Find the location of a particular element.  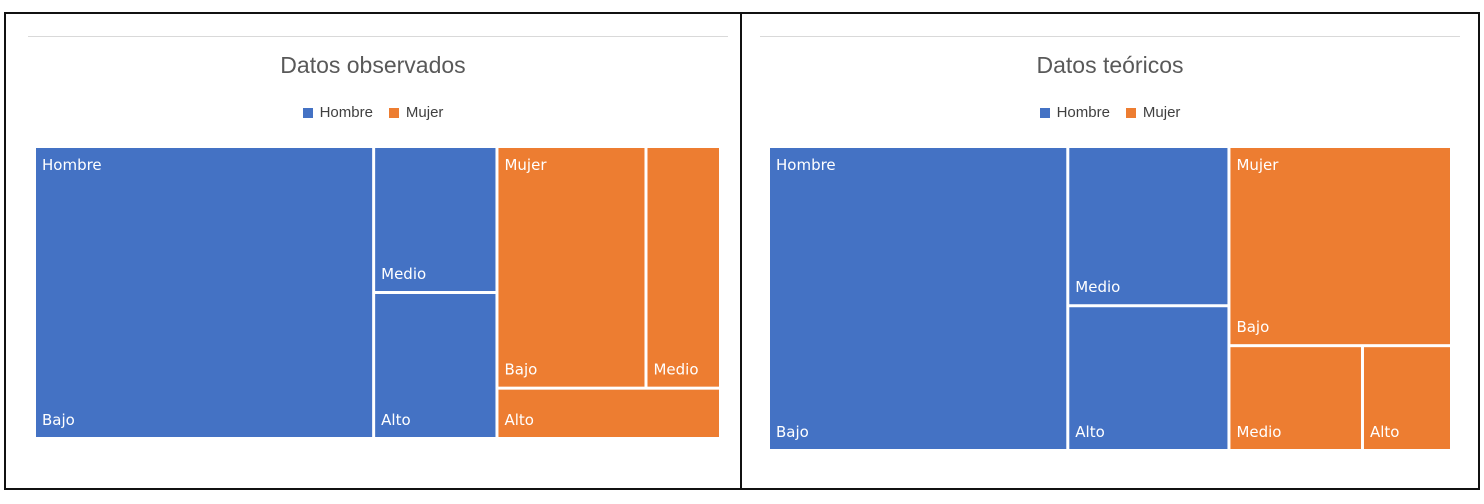

panel-divider is located at coordinates (741, 251).